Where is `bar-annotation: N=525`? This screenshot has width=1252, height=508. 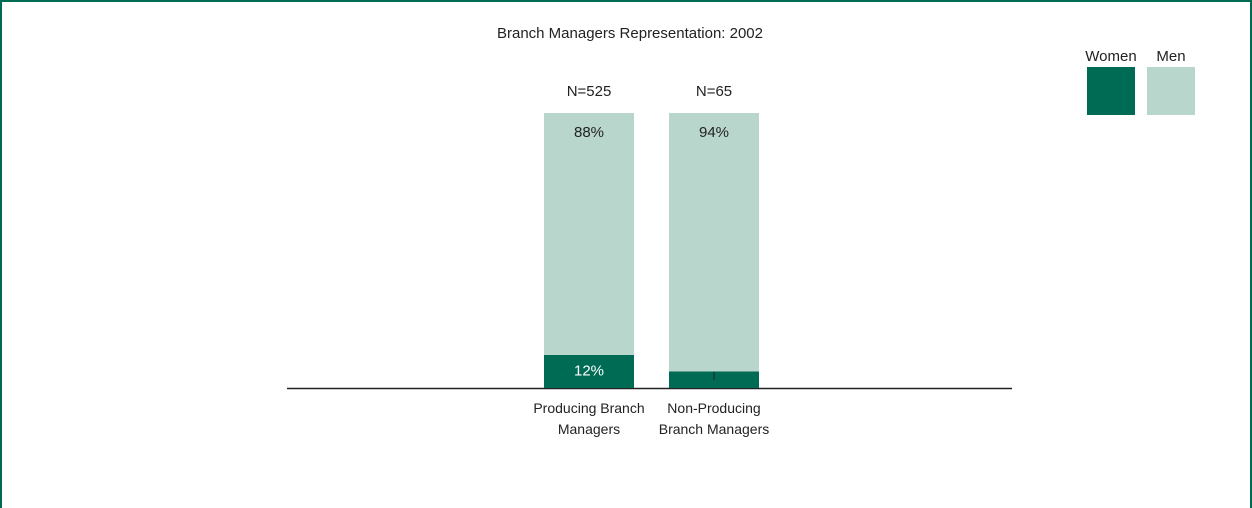
bar-annotation: N=525 is located at coordinates (589, 91).